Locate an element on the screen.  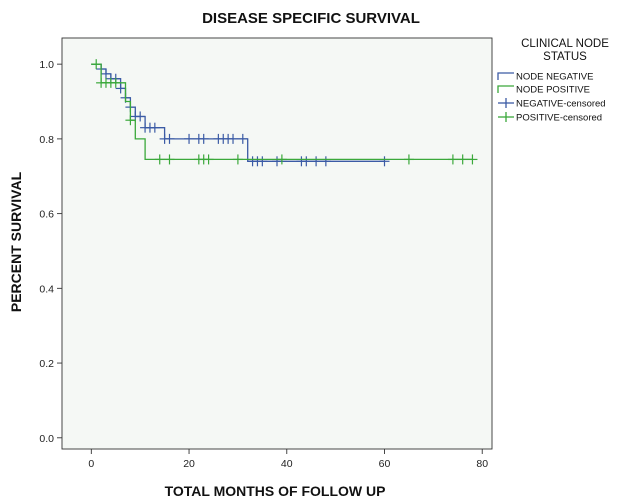
x-tick-label: 0 is located at coordinates (91, 464).